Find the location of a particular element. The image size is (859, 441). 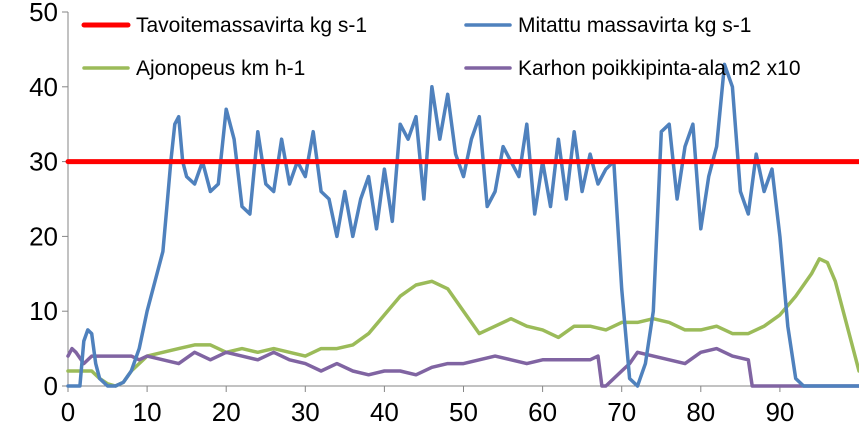

y-tick-label: 30 is located at coordinates (43, 162).